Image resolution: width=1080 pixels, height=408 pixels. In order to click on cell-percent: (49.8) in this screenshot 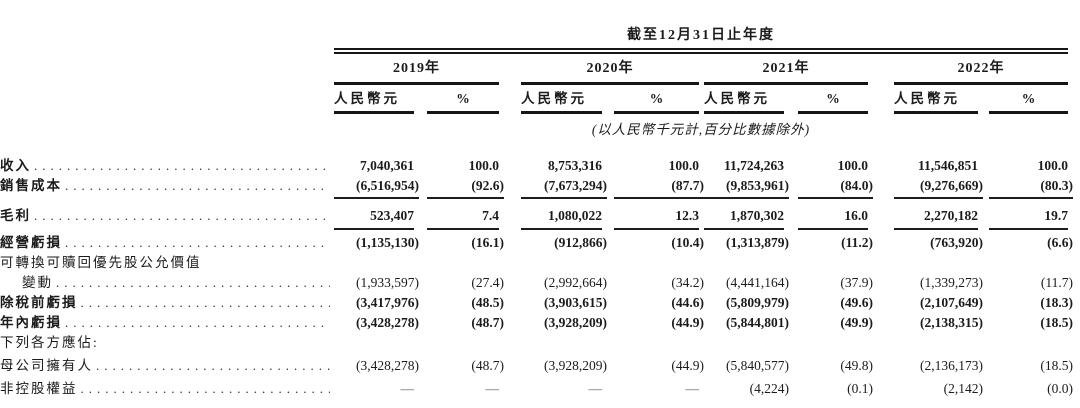, I will do `click(856, 365)`.